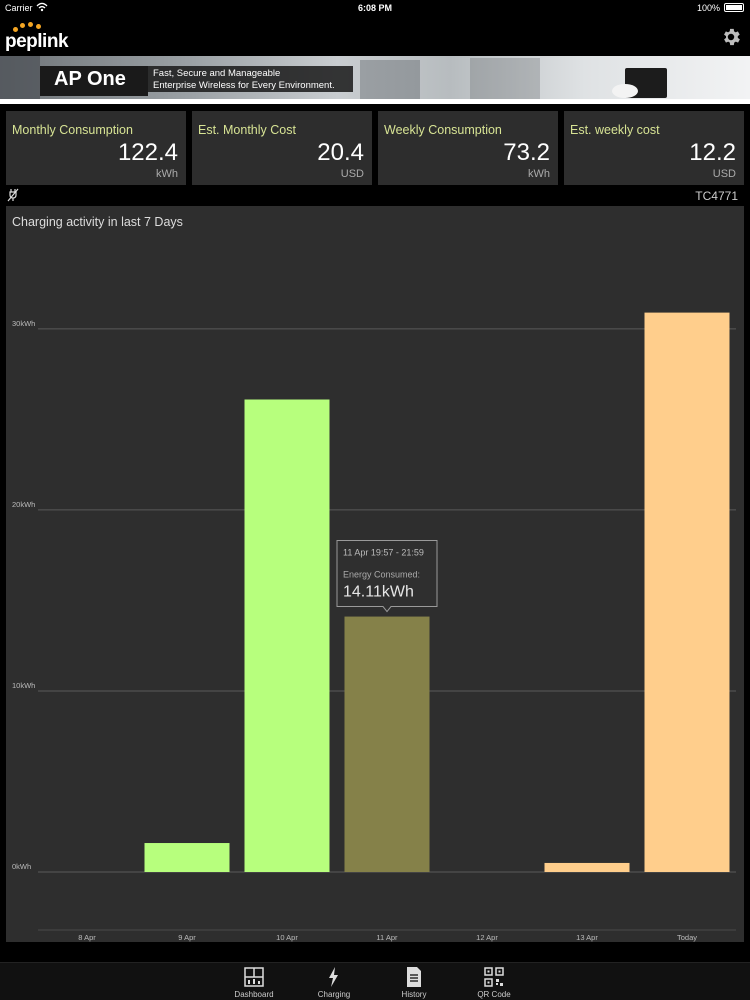  I want to click on bottom-tab-bar: Dashboard Charging History QR Code, so click(375, 981).